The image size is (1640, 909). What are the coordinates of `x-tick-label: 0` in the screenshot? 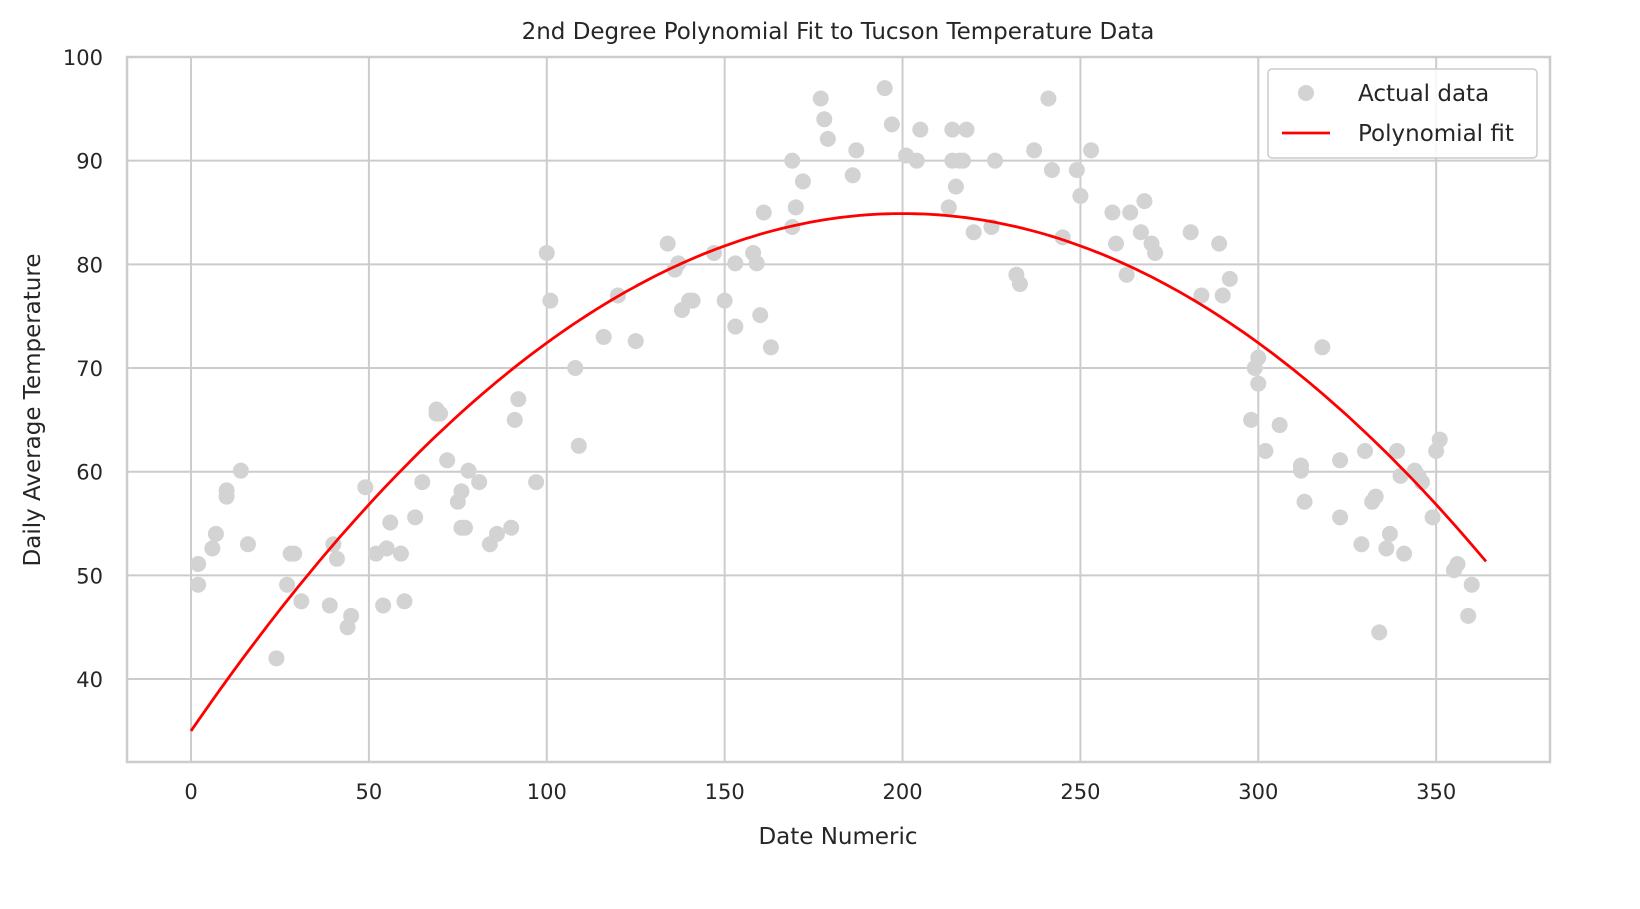 It's located at (190, 792).